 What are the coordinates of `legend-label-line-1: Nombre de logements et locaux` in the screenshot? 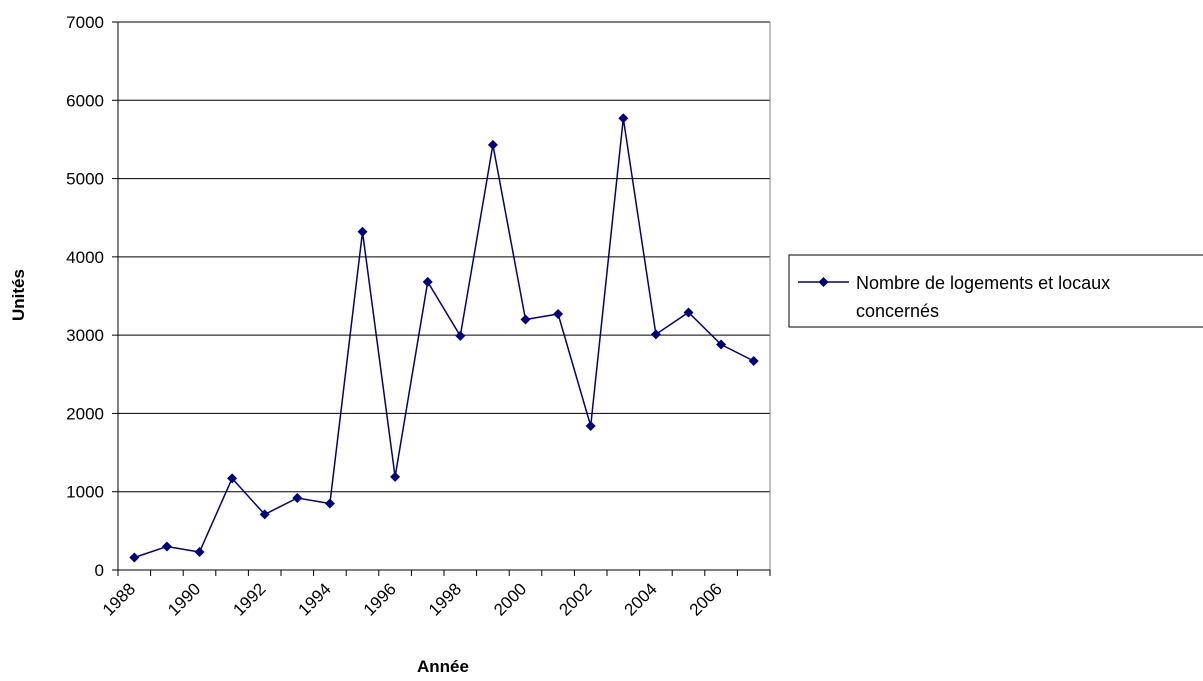 It's located at (983, 283).